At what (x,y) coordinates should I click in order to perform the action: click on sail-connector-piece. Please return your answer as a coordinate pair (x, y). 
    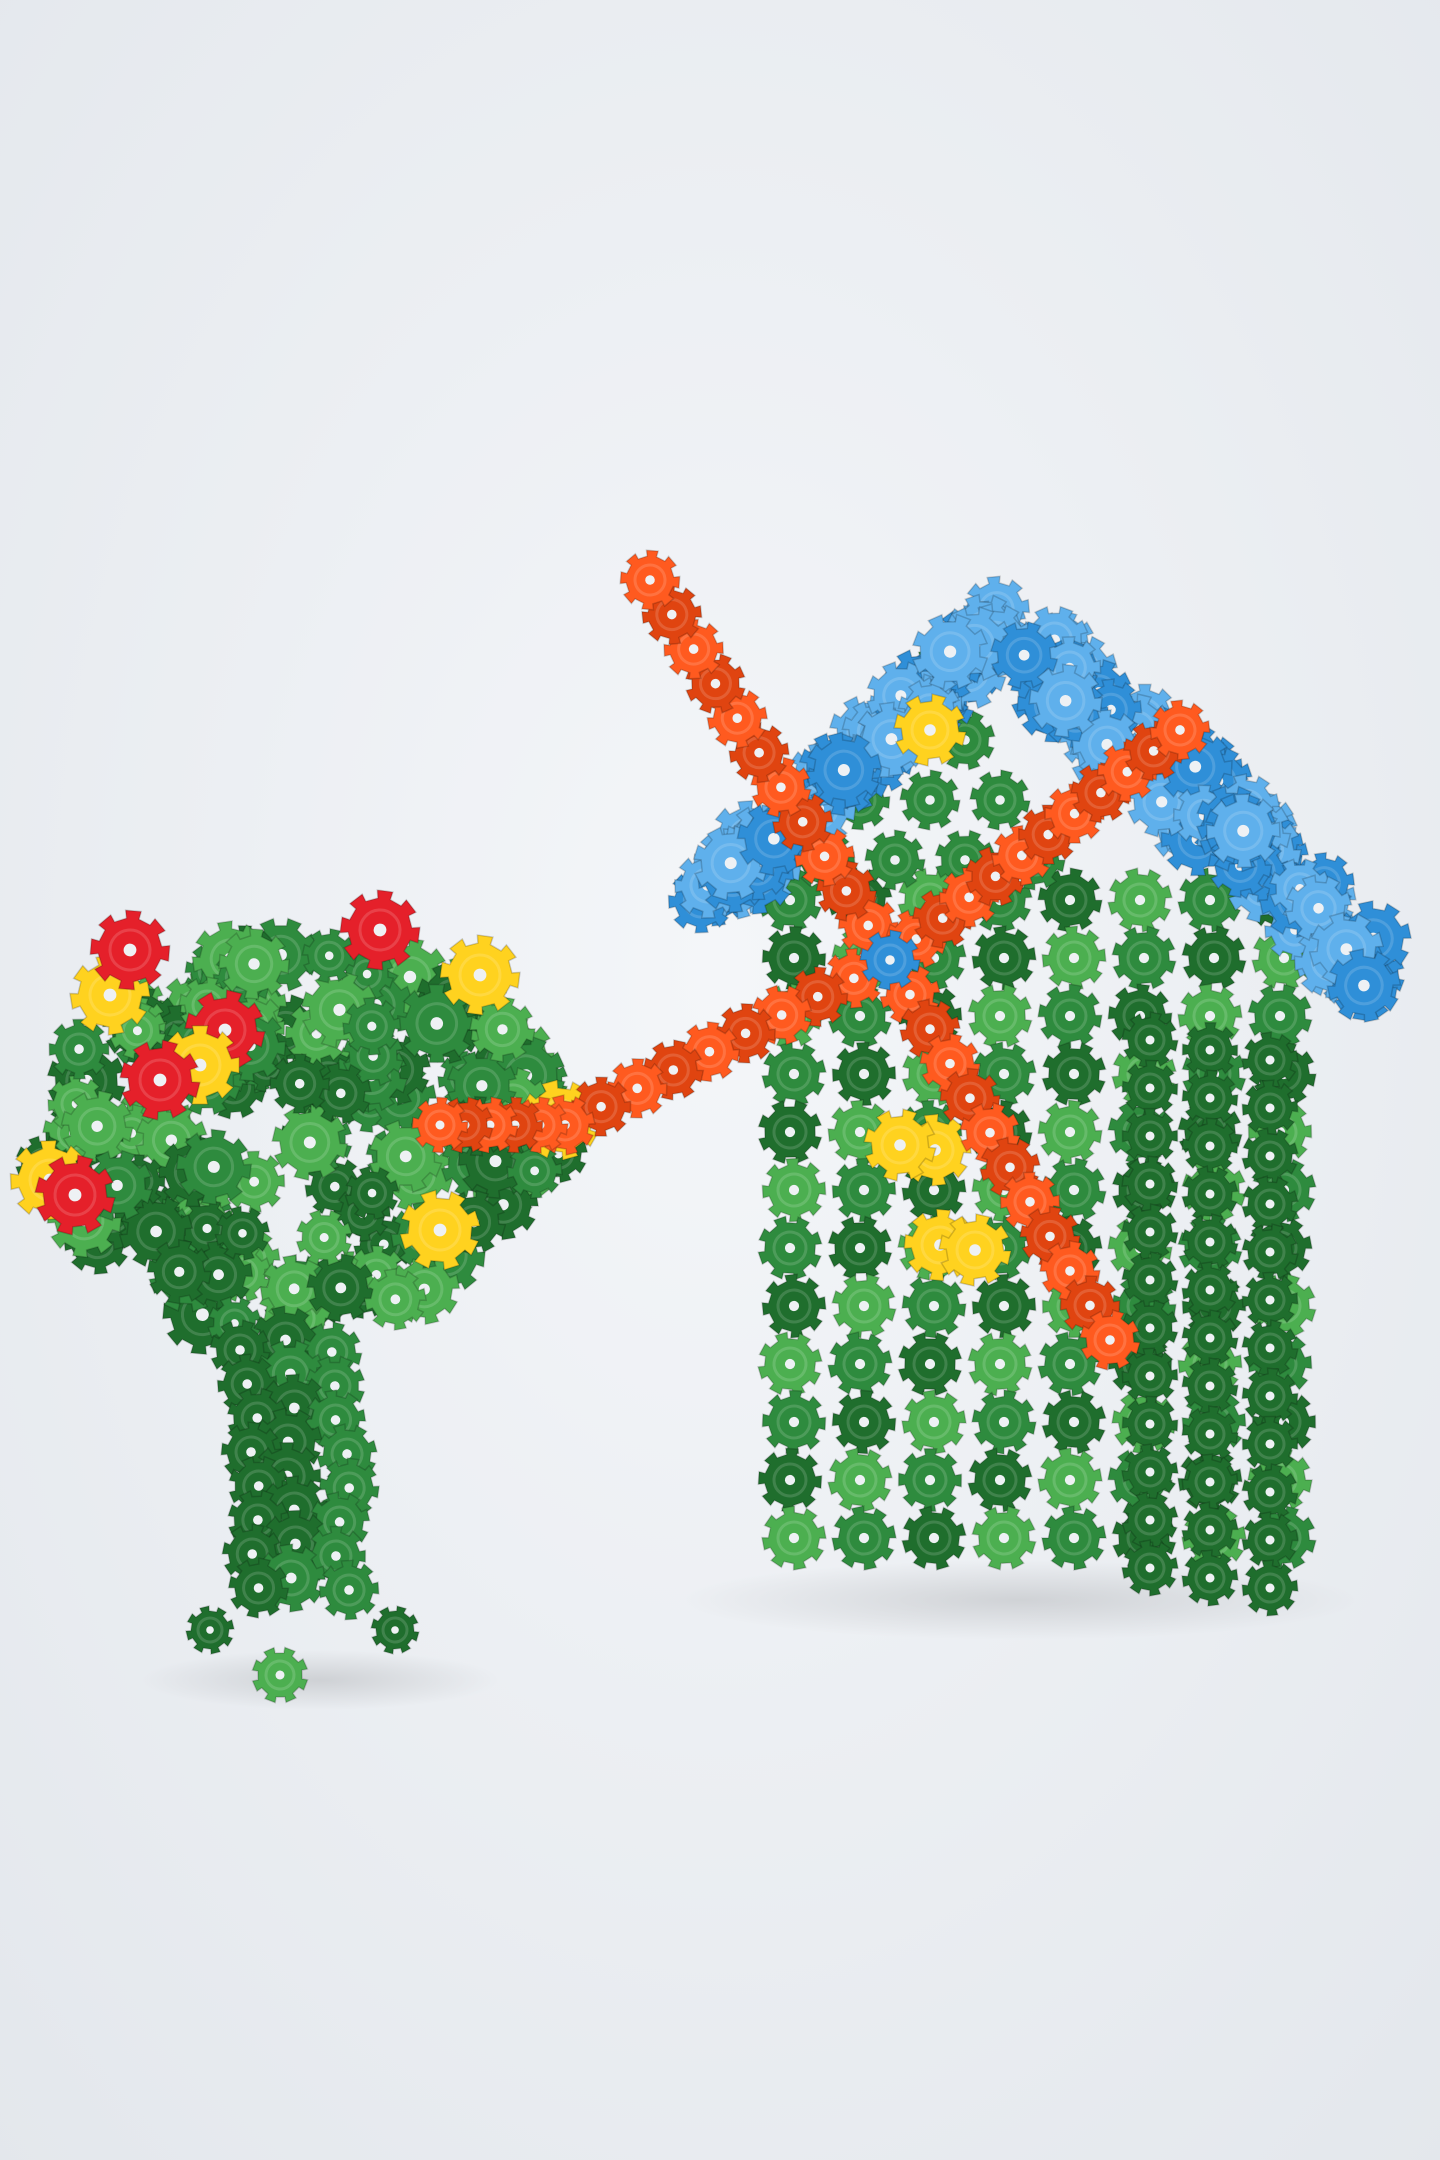
    Looking at the image, I should click on (440, 1125).